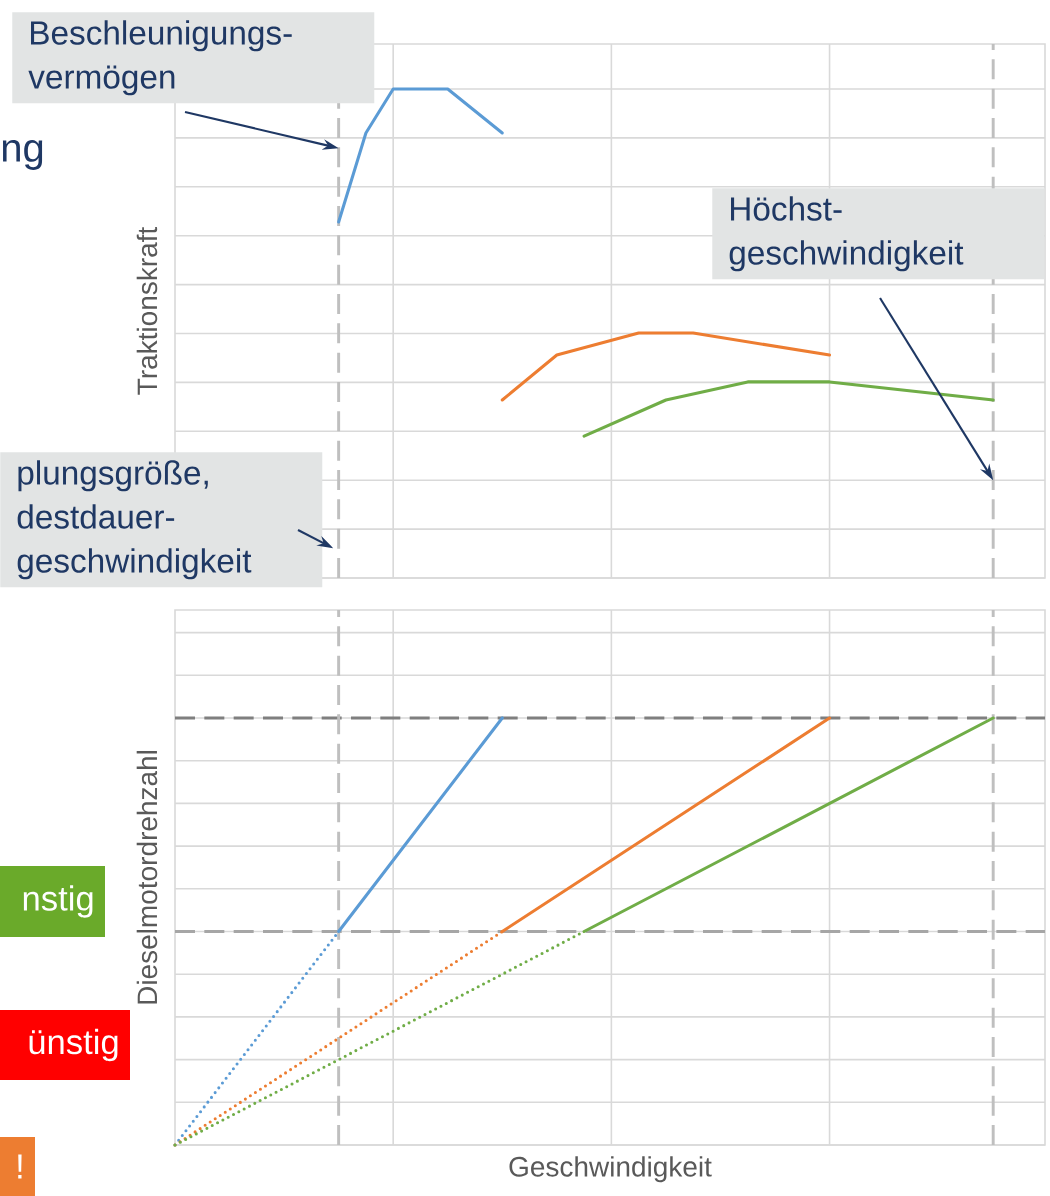 This screenshot has width=1050, height=1196. I want to click on annotation: plungsgröße, destdauer- geschwindigkeit, so click(134, 520).